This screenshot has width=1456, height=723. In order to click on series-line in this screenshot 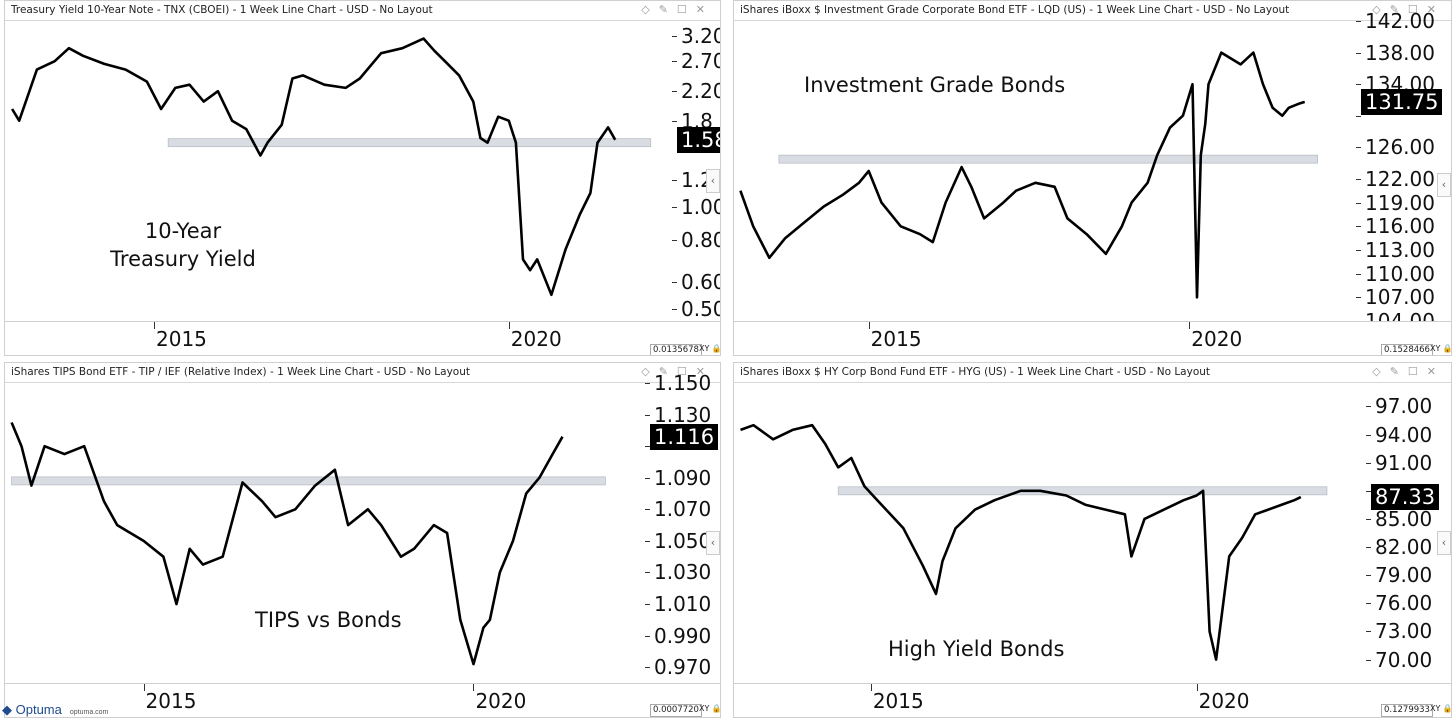, I will do `click(287, 543)`.